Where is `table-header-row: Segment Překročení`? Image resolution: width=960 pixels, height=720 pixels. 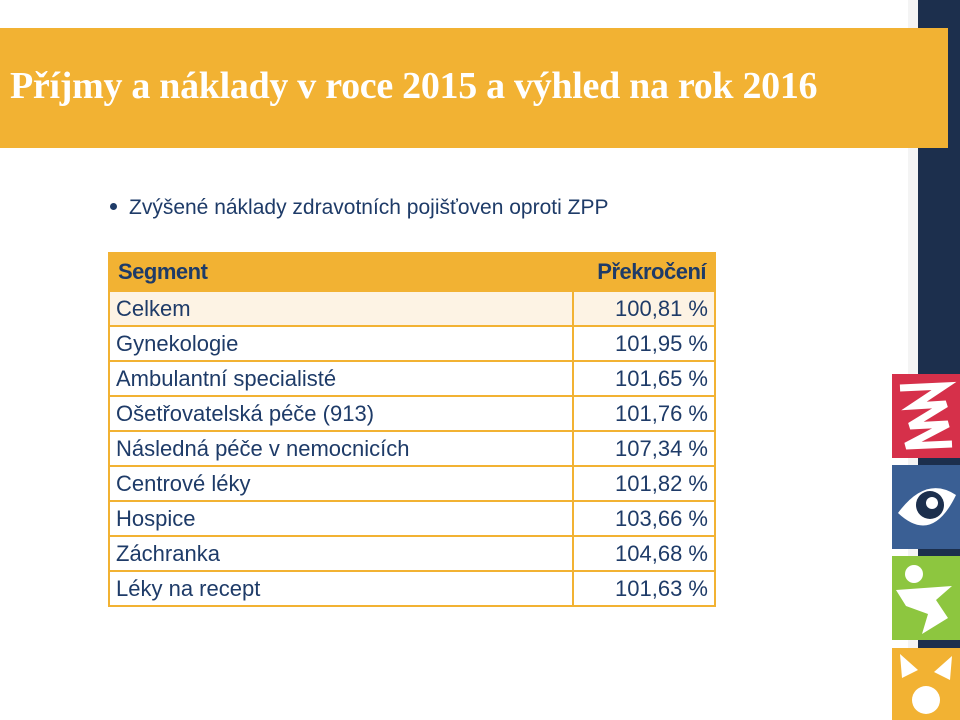
table-header-row: Segment Překročení is located at coordinates (412, 272).